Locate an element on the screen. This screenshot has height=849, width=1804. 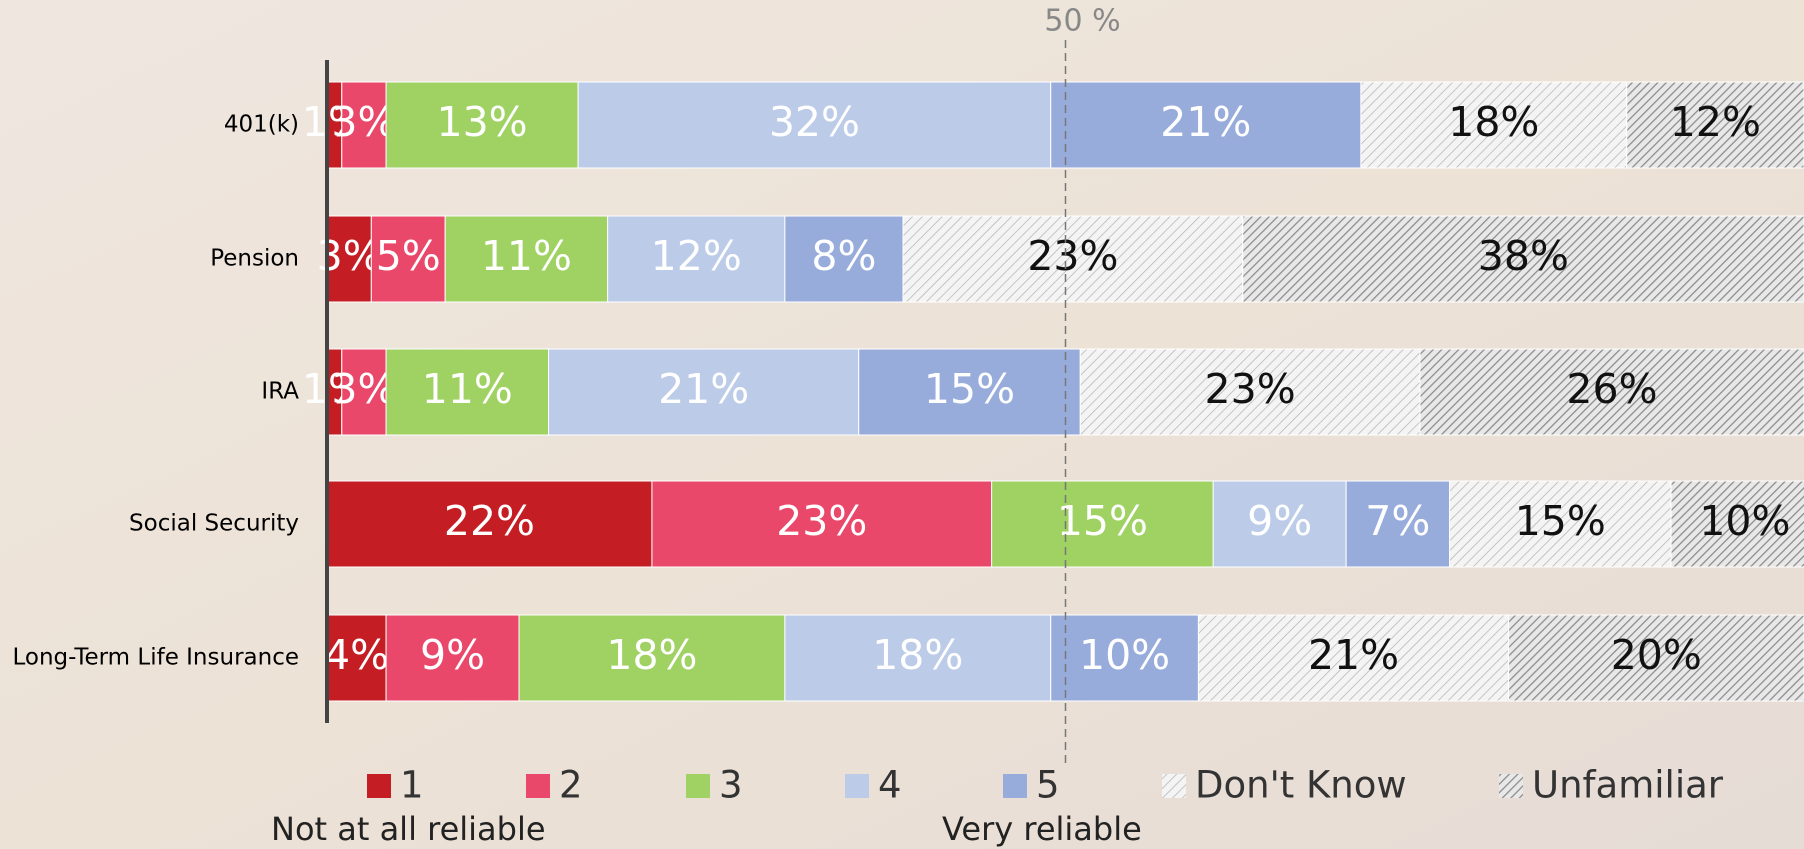
category-label: 401(k) is located at coordinates (261, 125).